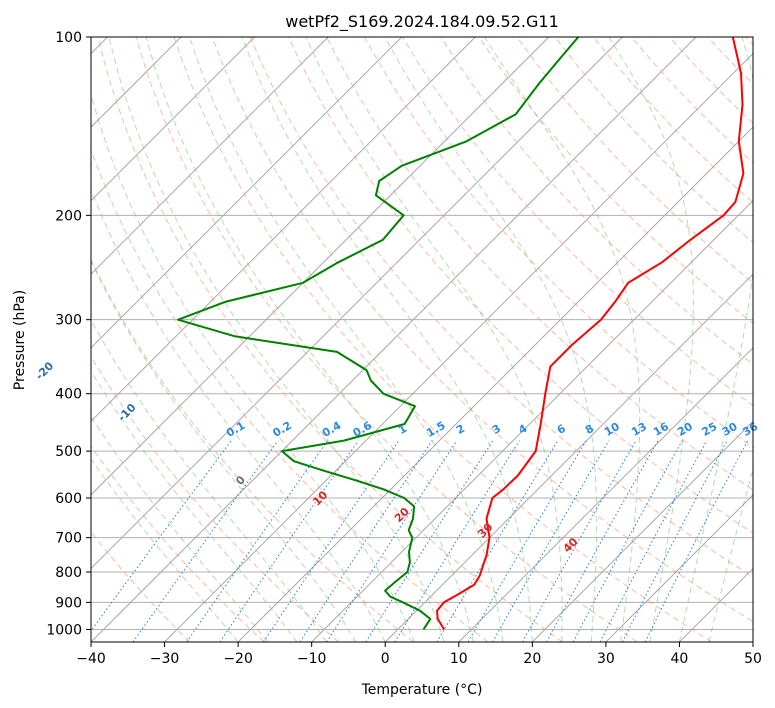 This screenshot has height=708, width=775. Describe the element at coordinates (68, 321) in the screenshot. I see `y-tick-label: 300` at that location.